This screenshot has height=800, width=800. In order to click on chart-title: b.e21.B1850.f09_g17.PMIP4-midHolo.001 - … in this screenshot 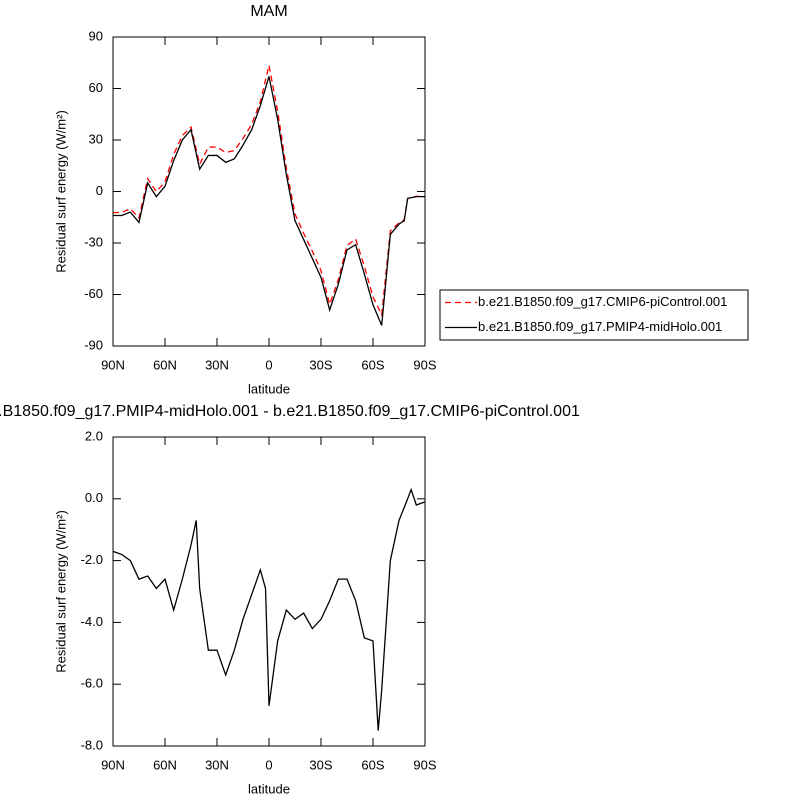, I will do `click(290, 411)`.